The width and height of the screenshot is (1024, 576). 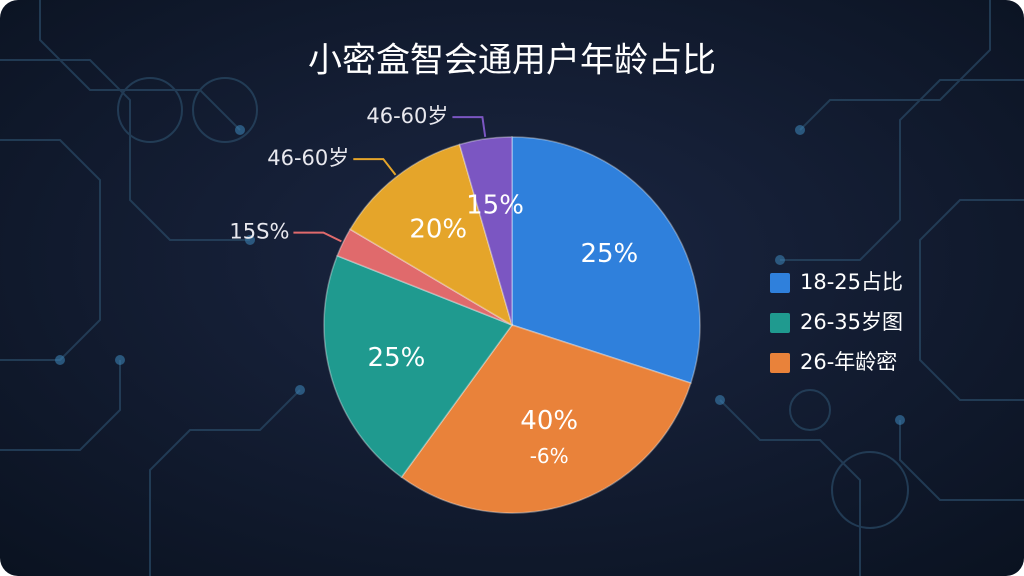 What do you see at coordinates (259, 232) in the screenshot?
I see `callout-label: 15S%` at bounding box center [259, 232].